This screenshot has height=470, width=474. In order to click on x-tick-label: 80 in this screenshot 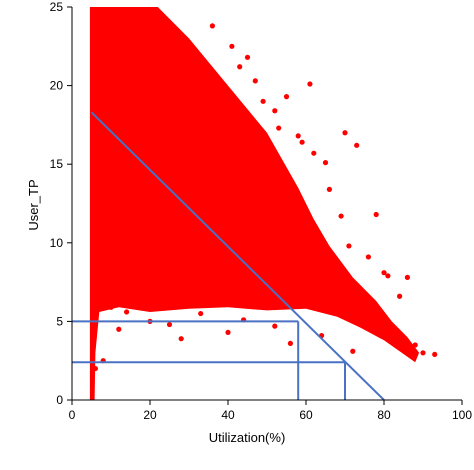, I will do `click(384, 415)`.